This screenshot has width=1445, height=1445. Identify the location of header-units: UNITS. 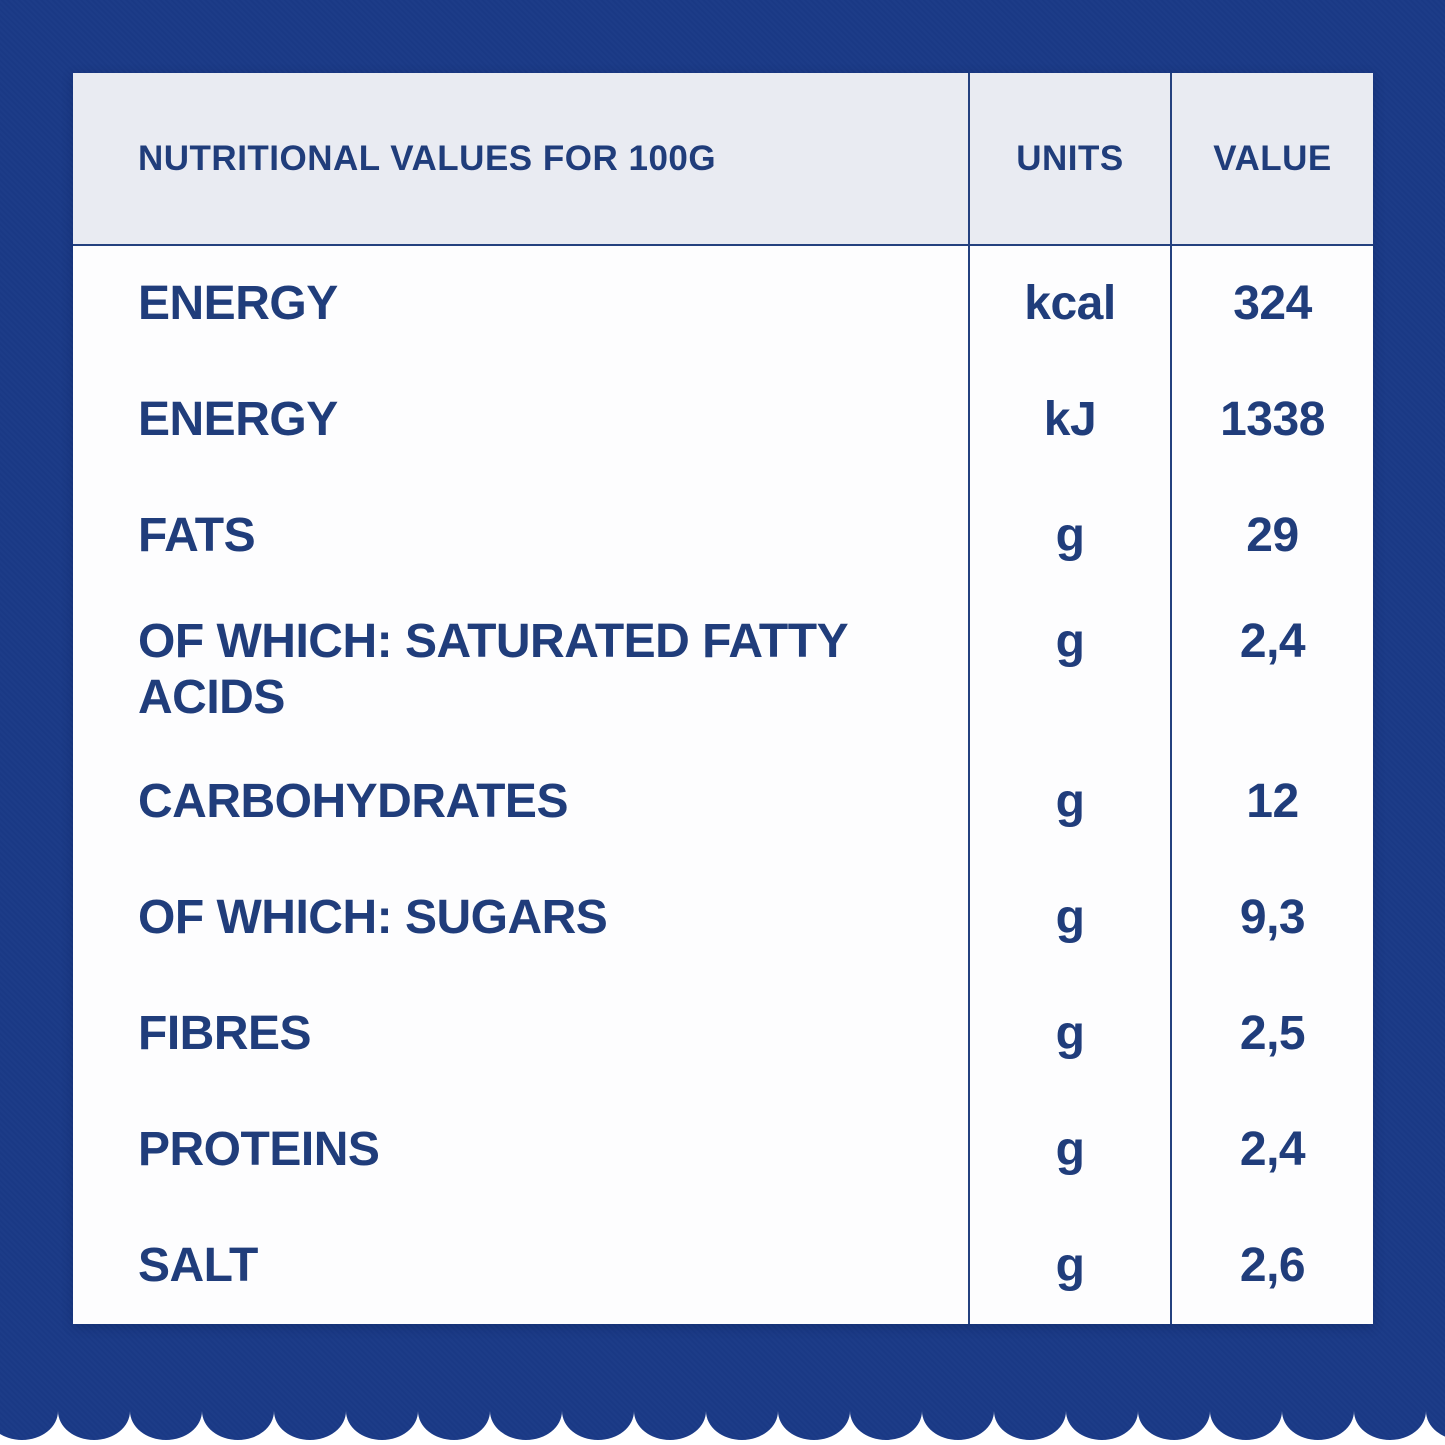
(1069, 158).